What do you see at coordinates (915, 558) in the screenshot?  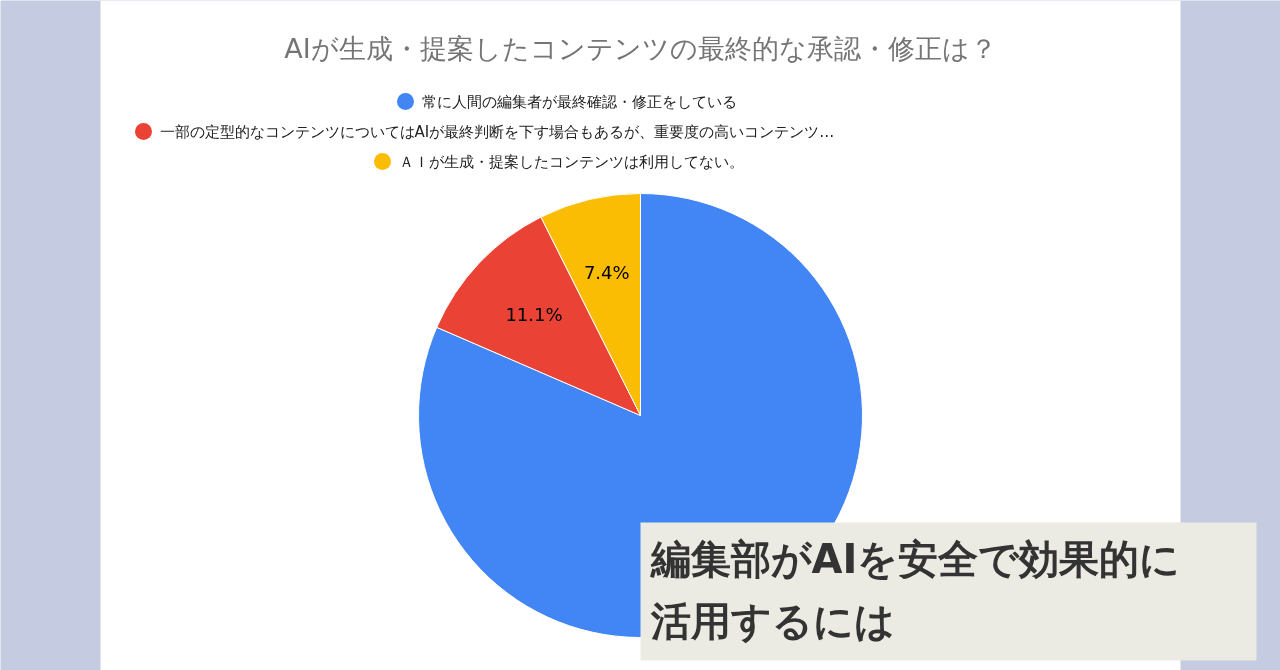 I see `text: 編集部がAIを安全で効果的に` at bounding box center [915, 558].